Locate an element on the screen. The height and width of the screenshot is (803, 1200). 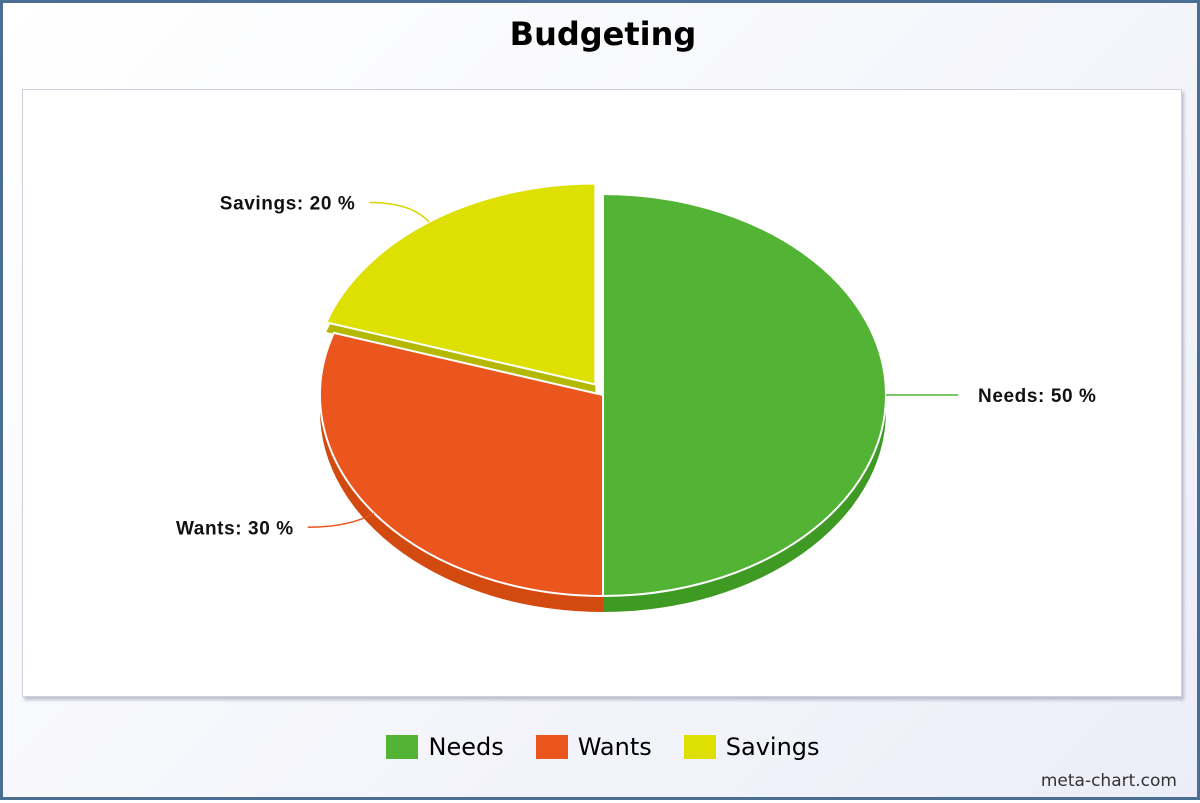
legend-item-wants: Wants is located at coordinates (593, 747).